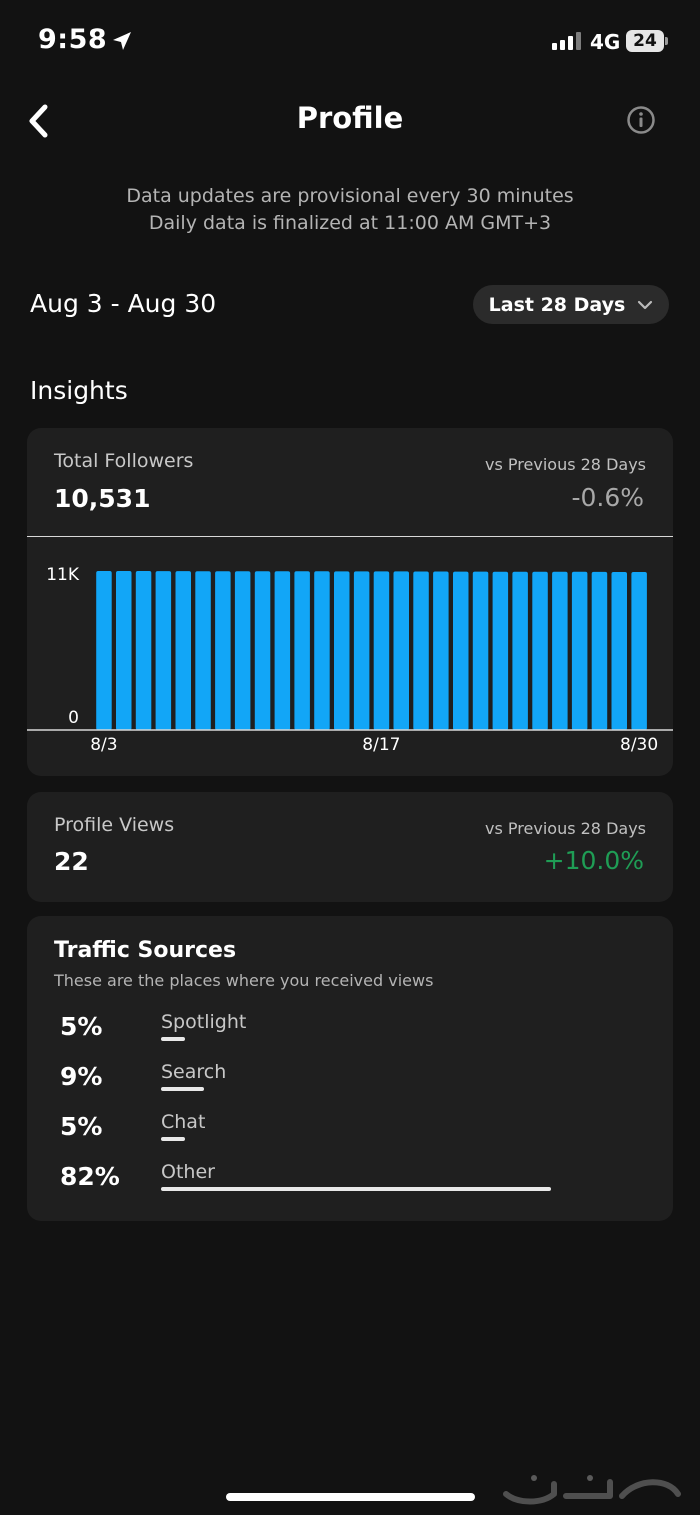 The height and width of the screenshot is (1515, 700). What do you see at coordinates (607, 497) in the screenshot?
I see `followers-delta: -0.6%` at bounding box center [607, 497].